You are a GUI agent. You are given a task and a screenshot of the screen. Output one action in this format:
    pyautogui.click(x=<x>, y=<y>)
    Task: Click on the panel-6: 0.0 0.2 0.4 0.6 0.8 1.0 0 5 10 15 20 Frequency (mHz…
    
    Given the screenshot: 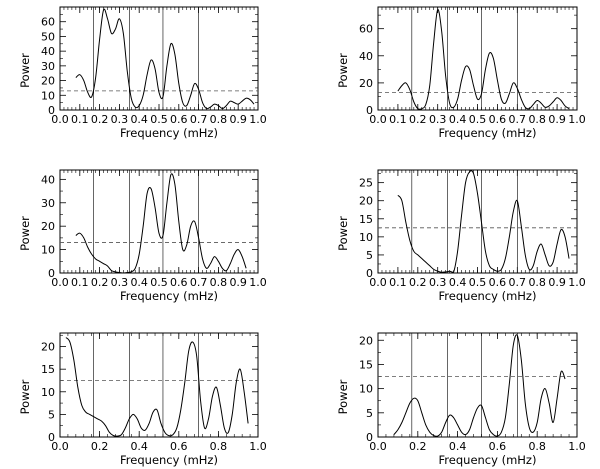 What is the action you would take?
    pyautogui.click(x=461, y=399)
    